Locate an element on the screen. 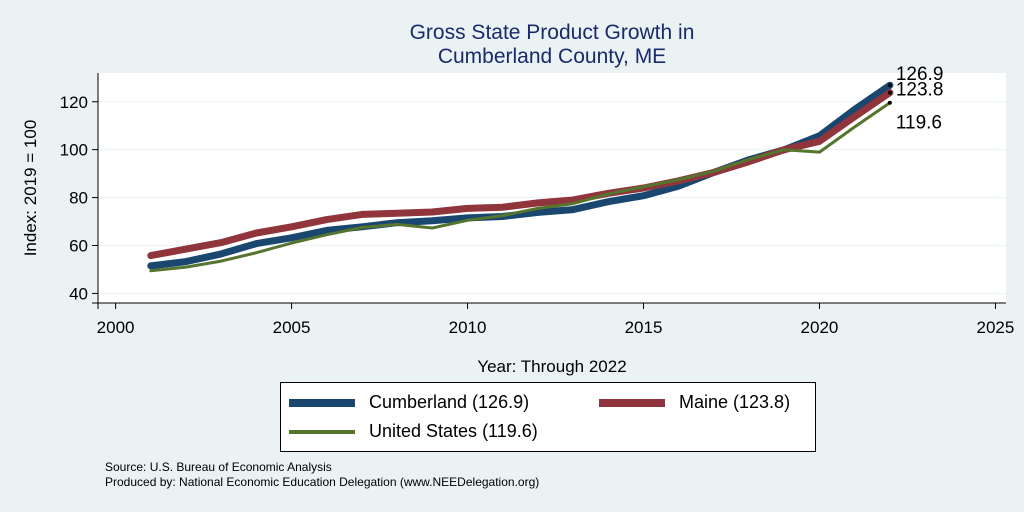 This screenshot has width=1024, height=512. legend-label-cumberland: Cumberland (126.9) is located at coordinates (449, 402).